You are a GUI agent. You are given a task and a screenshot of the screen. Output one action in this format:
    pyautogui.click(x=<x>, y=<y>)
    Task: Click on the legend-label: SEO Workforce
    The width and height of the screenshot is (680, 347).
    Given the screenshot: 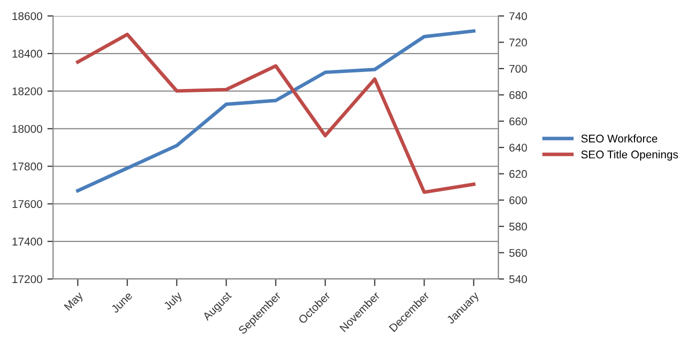 What is the action you would take?
    pyautogui.click(x=619, y=138)
    